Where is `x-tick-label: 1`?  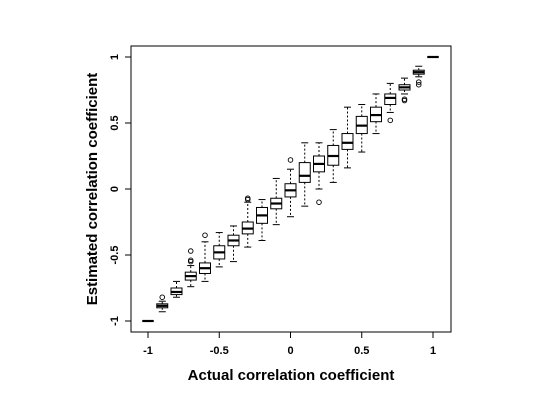
x-tick-label: 1 is located at coordinates (433, 351).